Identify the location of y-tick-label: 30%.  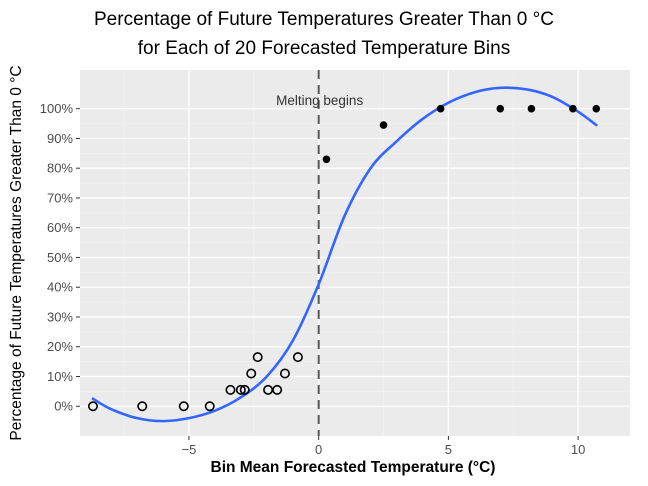
(60, 316).